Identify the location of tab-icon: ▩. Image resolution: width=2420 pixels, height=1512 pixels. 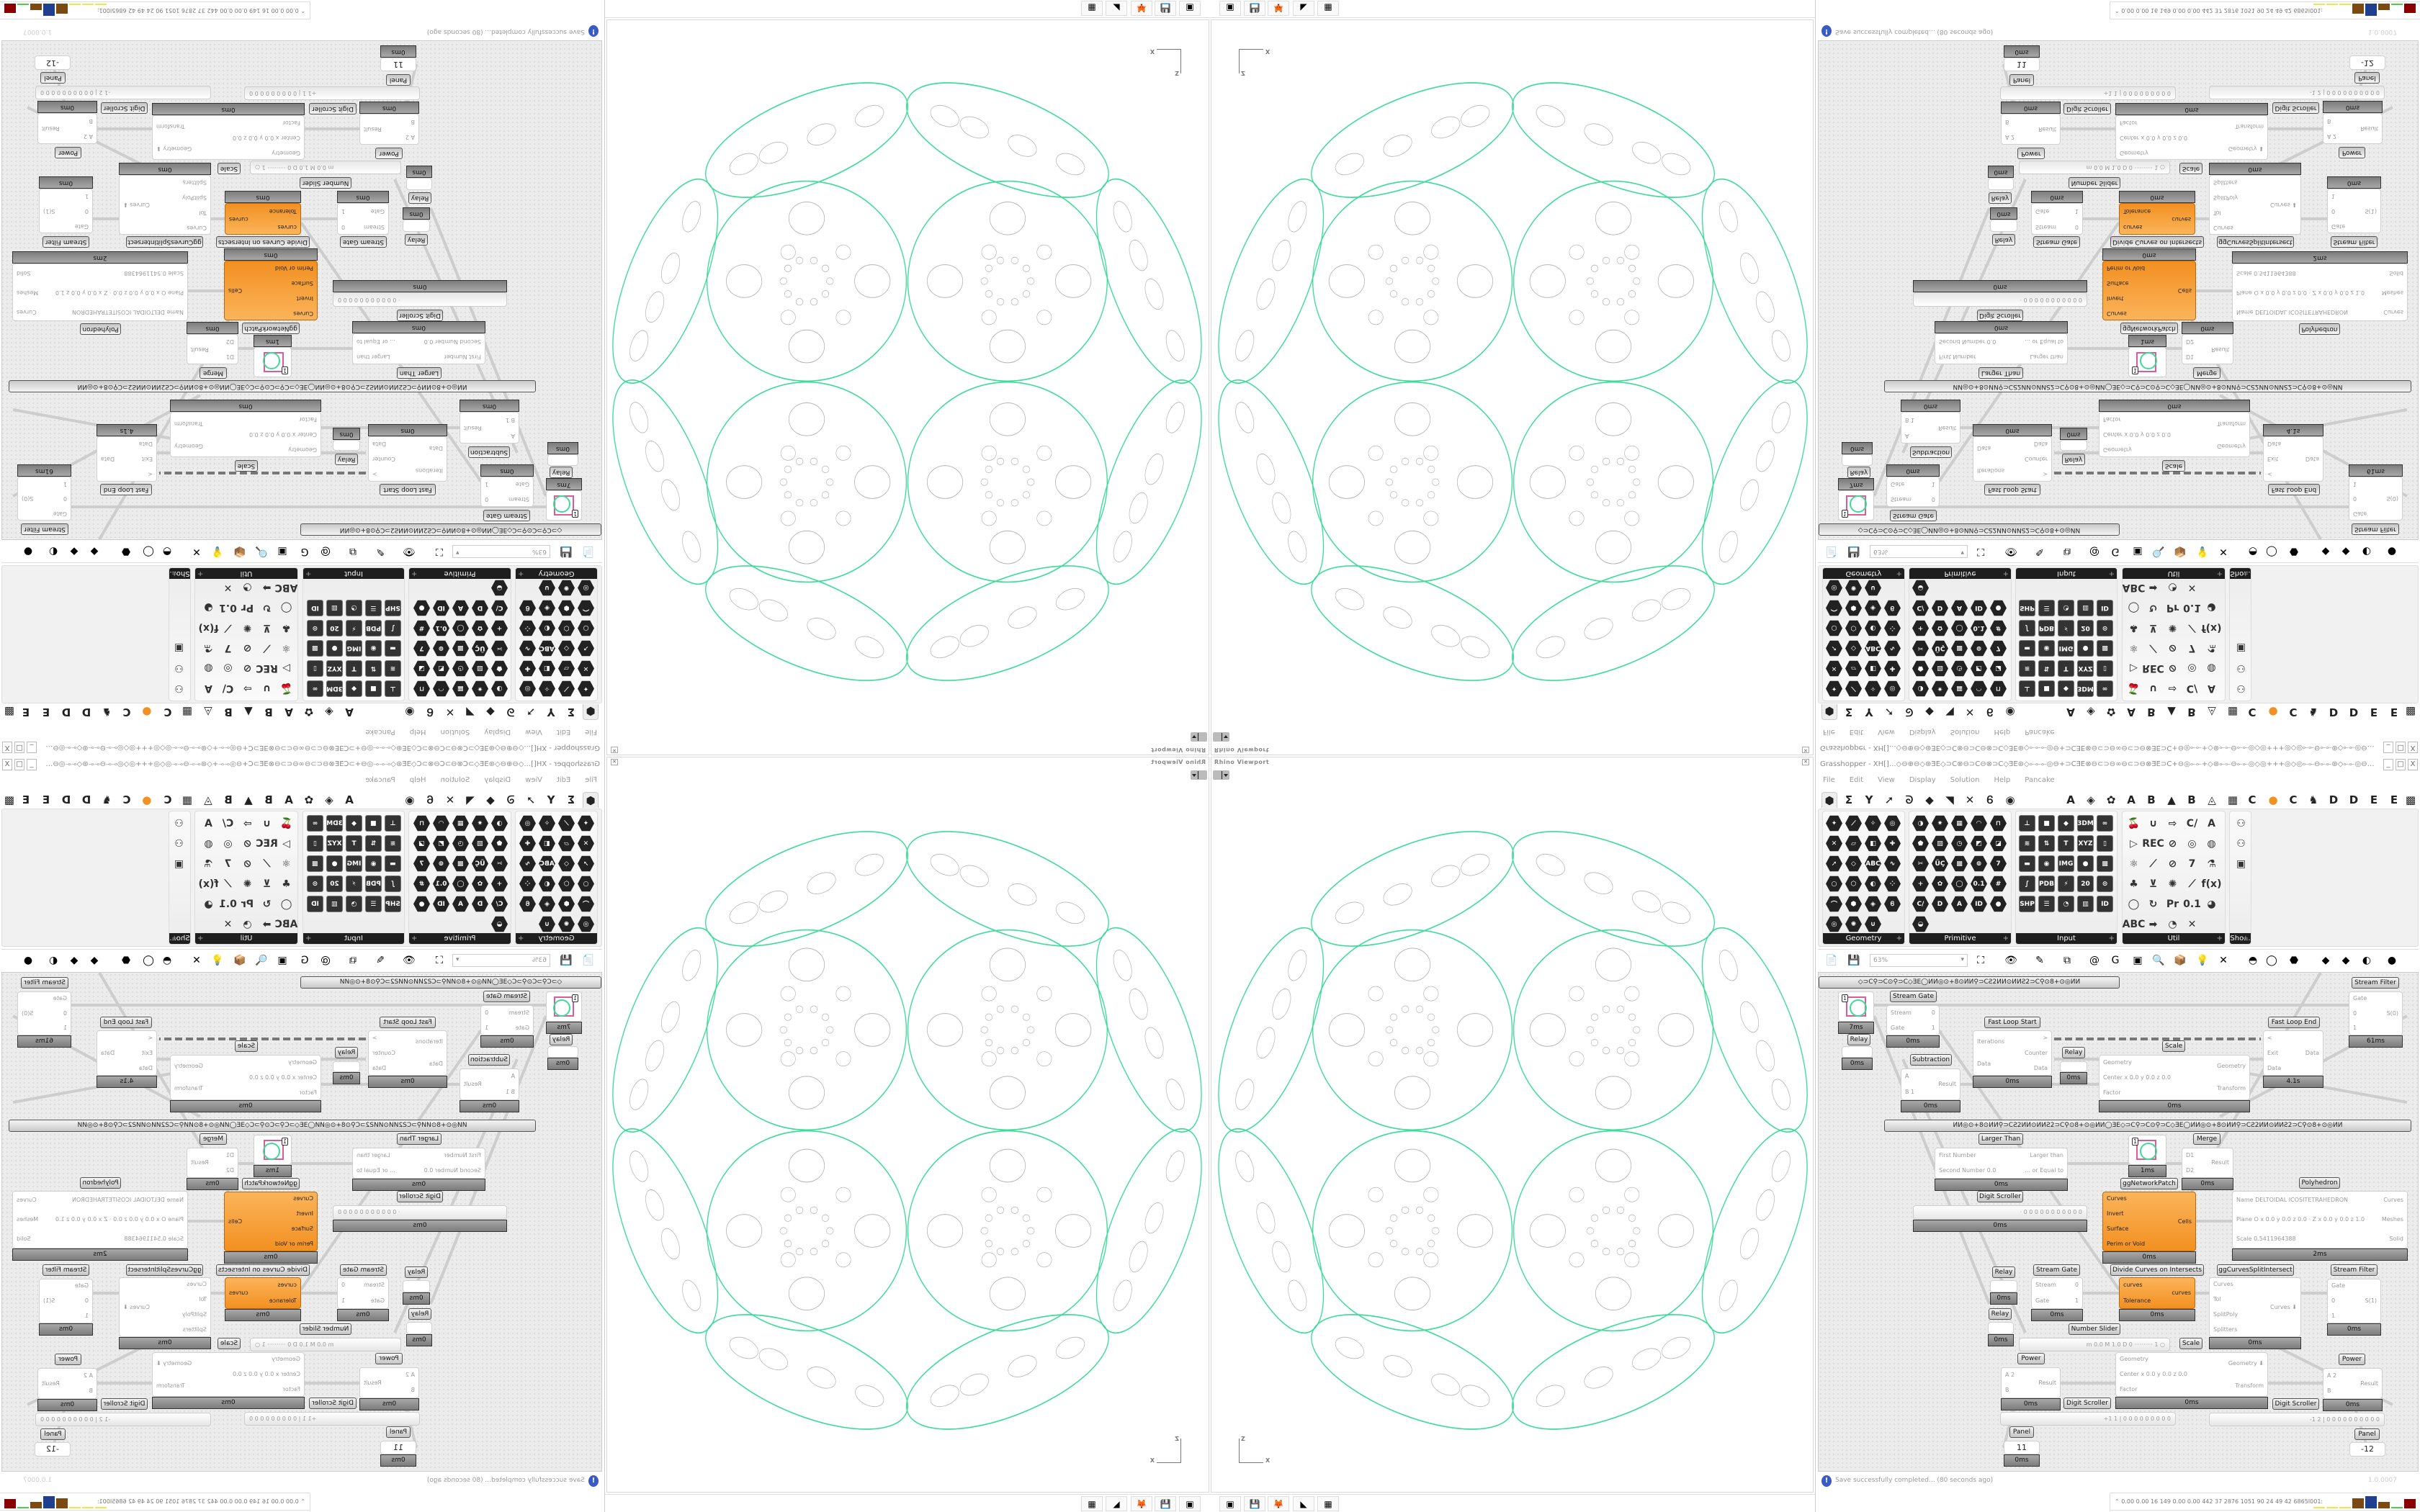
(9, 712).